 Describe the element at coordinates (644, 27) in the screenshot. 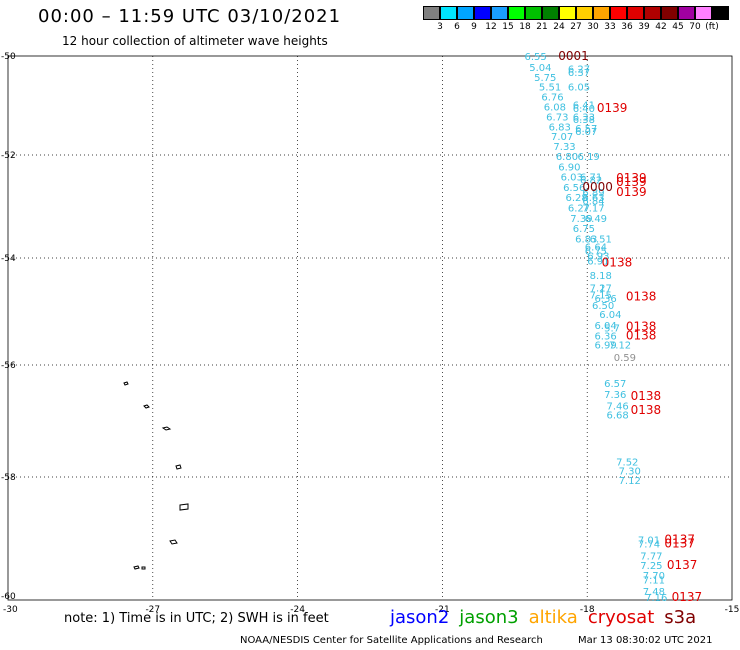

I see `color-scale-label: 39` at that location.